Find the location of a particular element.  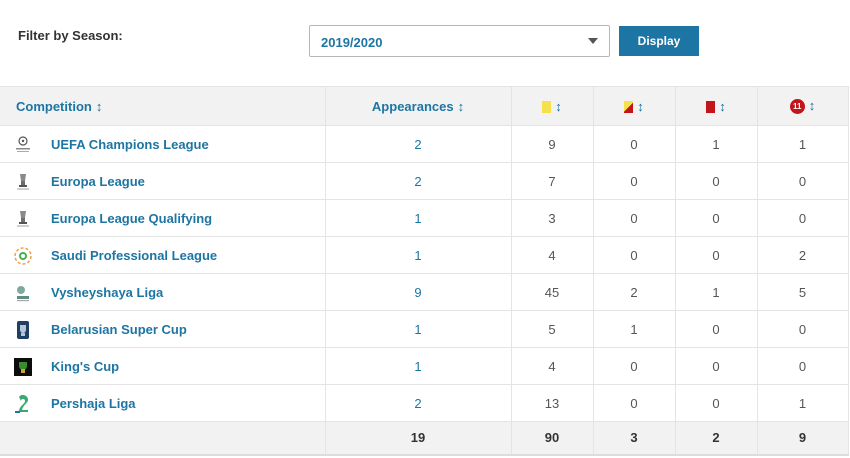

second-yellow-value: 1 is located at coordinates (634, 329).